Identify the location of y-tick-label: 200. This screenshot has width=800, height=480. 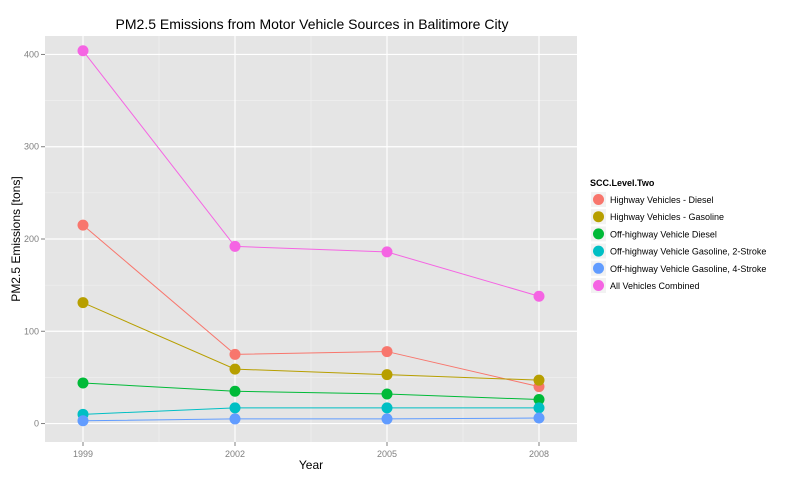
(31, 239).